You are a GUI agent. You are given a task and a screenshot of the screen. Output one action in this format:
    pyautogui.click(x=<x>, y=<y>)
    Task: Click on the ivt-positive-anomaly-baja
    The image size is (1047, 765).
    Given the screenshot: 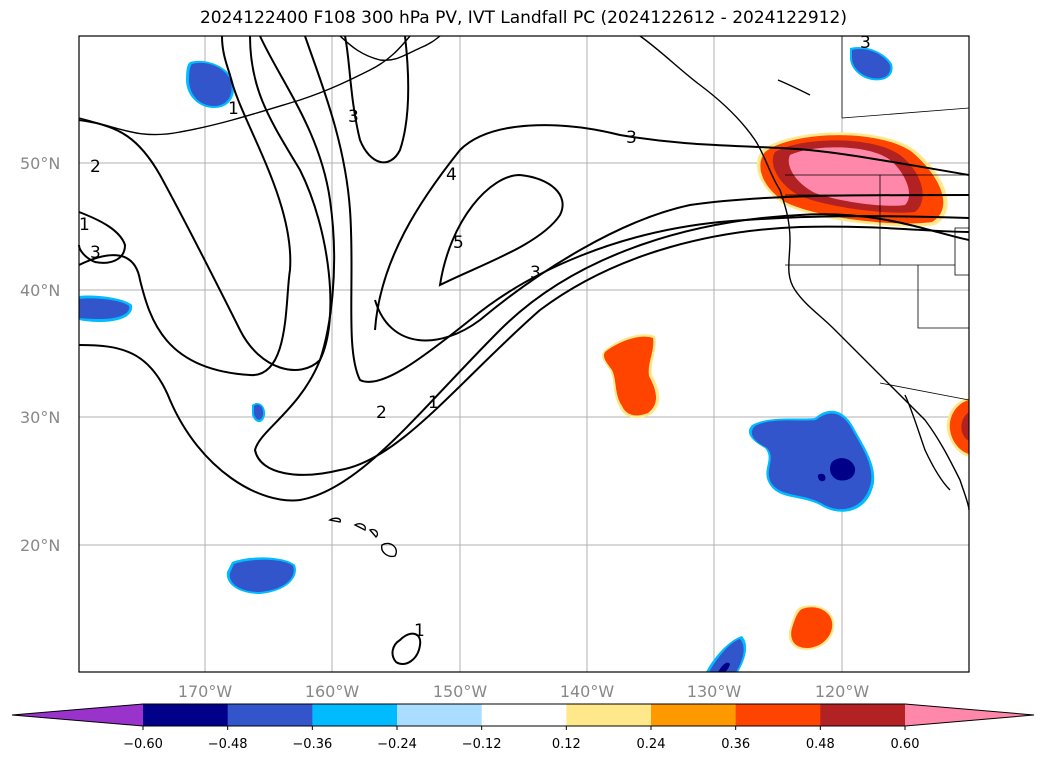 What is the action you would take?
    pyautogui.click(x=957, y=427)
    